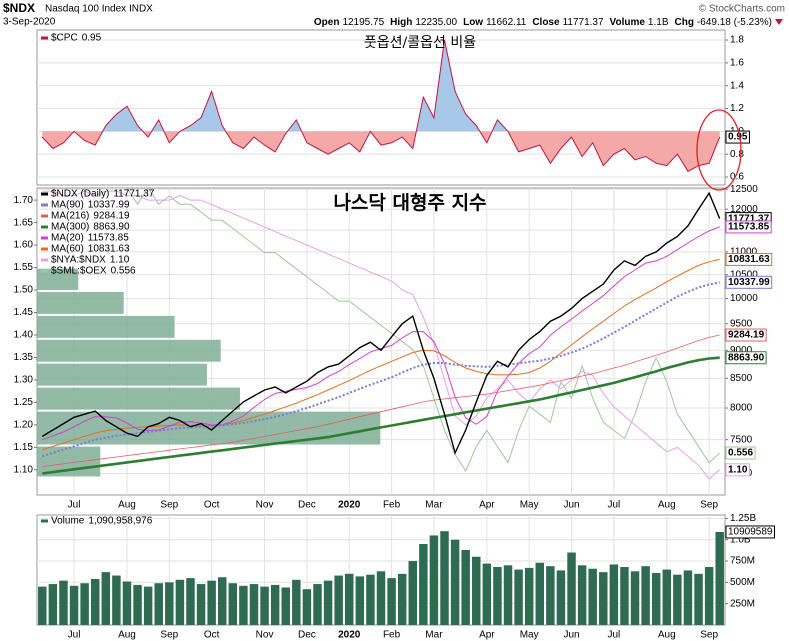  Describe the element at coordinates (742, 561) in the screenshot. I see `y-tick-label: 750M` at that location.